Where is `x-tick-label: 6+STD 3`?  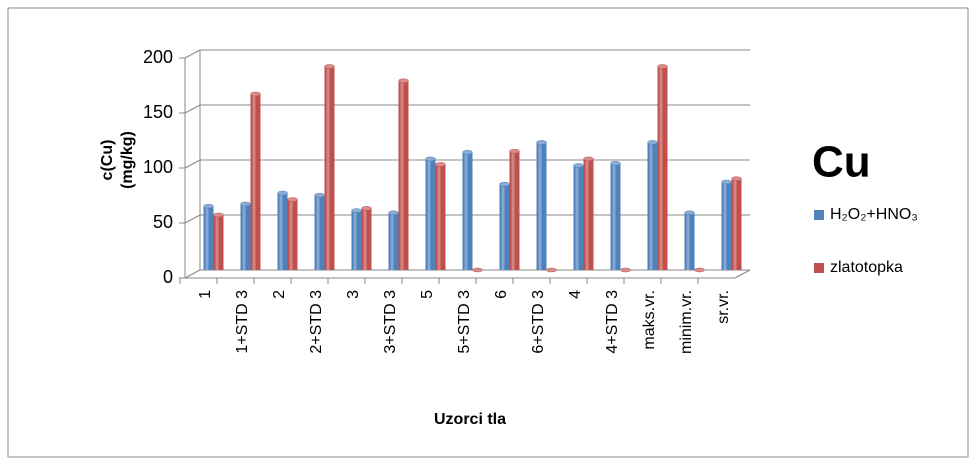 x-tick-label: 6+STD 3 is located at coordinates (538, 322).